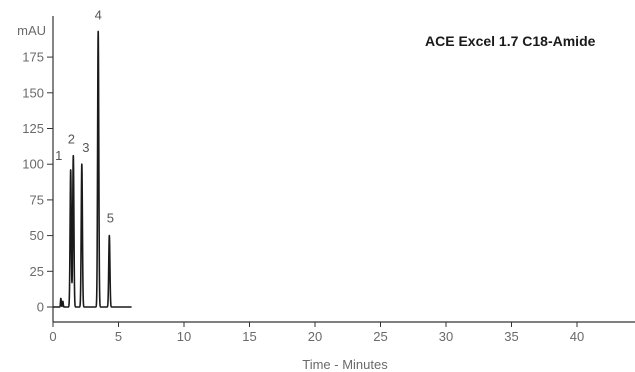 The height and width of the screenshot is (372, 635). I want to click on y-tick-label: 175, so click(33, 57).